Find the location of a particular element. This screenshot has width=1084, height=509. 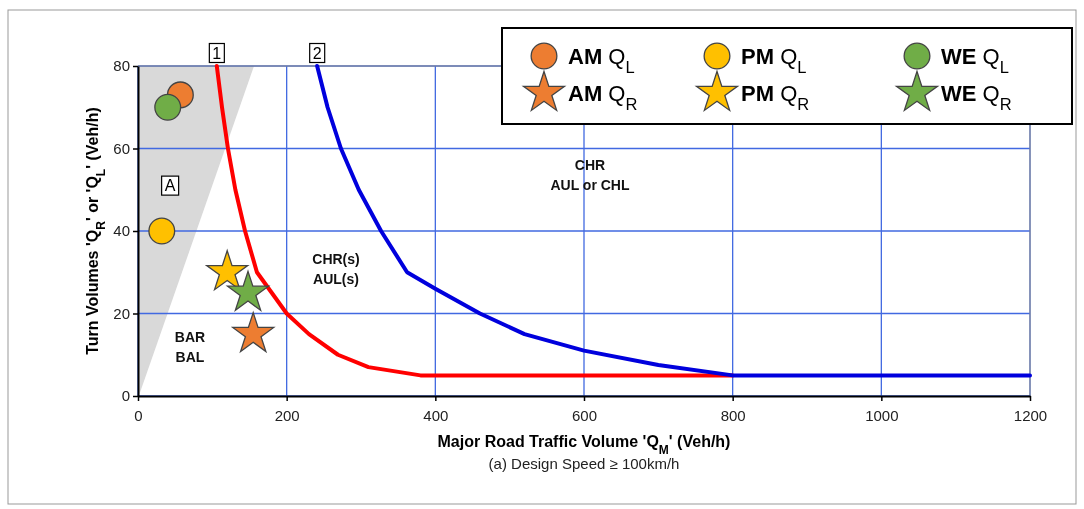

x-tick-label: 600 is located at coordinates (584, 415).